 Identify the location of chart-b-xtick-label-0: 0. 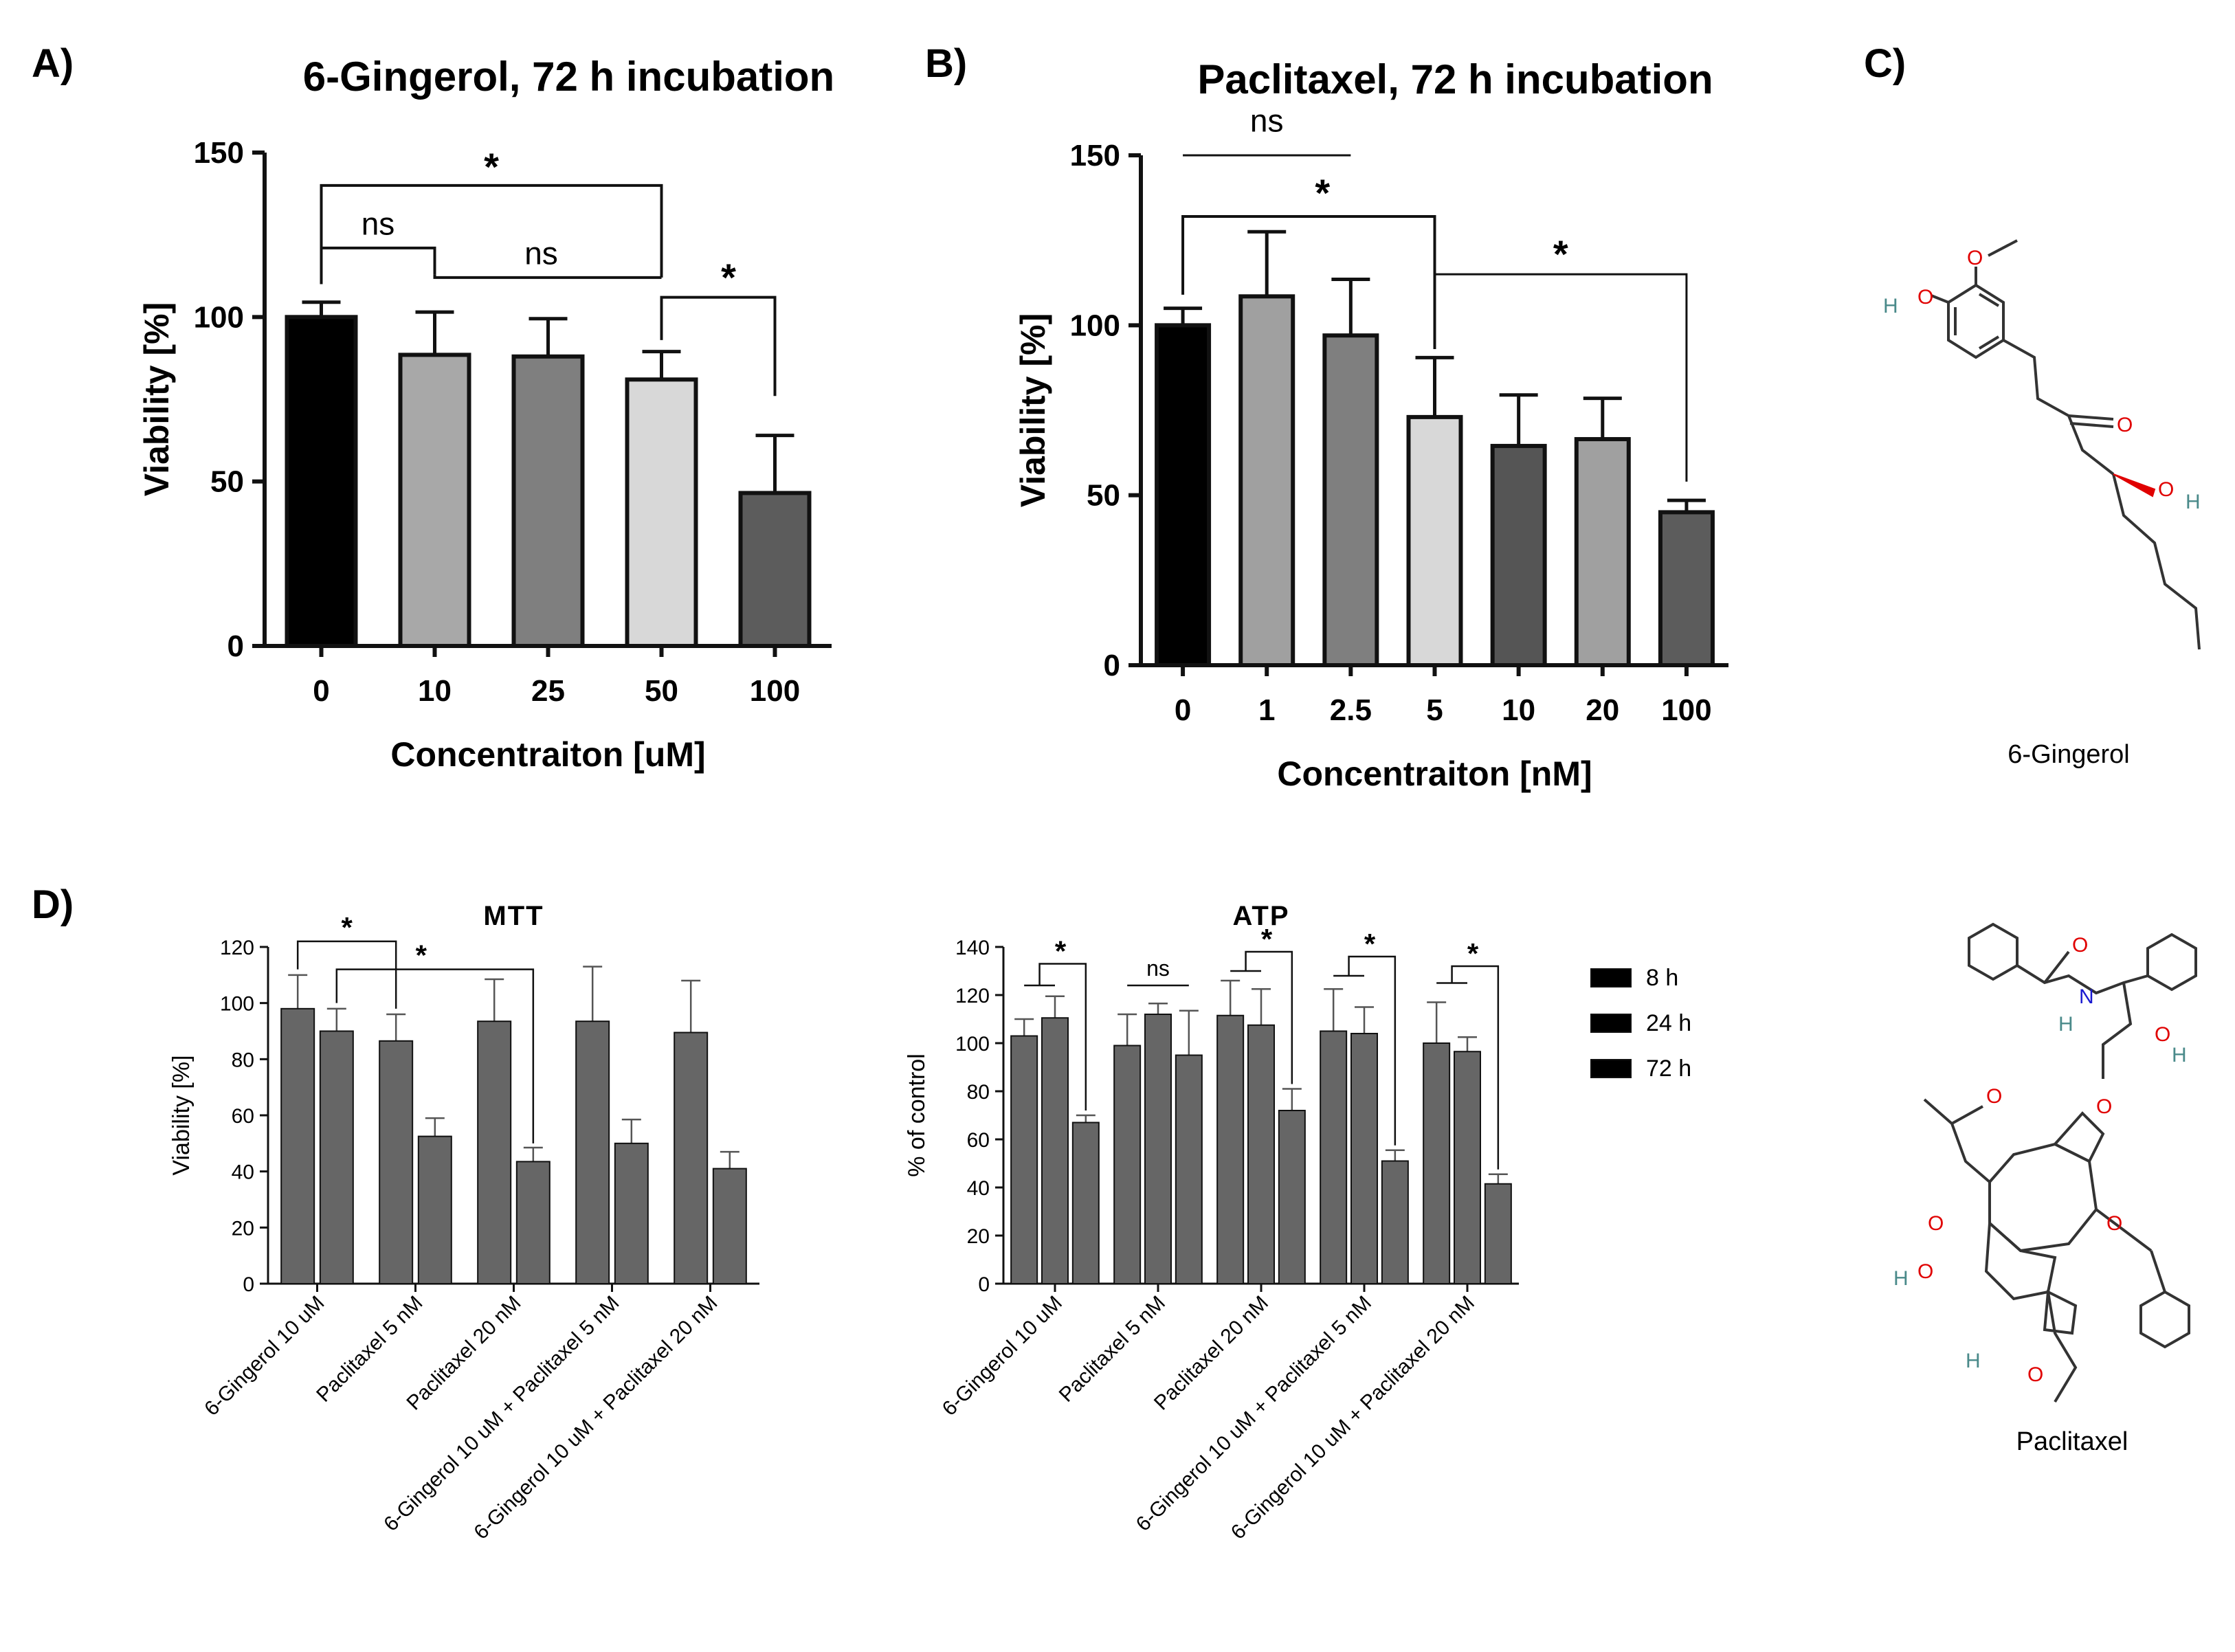
(1183, 710).